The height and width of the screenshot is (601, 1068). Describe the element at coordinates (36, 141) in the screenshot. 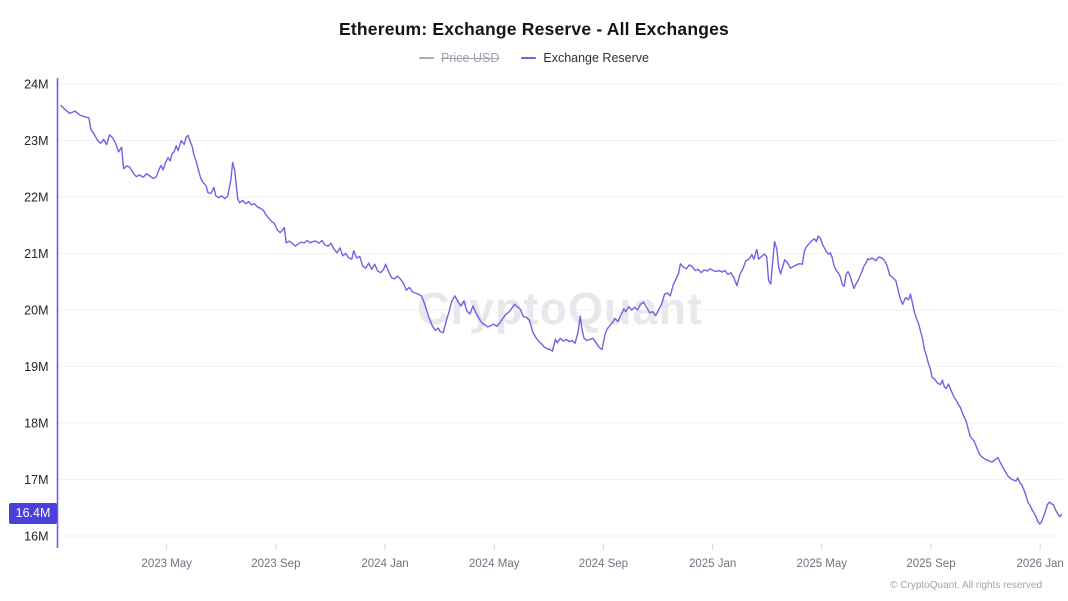

I see `y-axis-tick-label: 23M` at that location.